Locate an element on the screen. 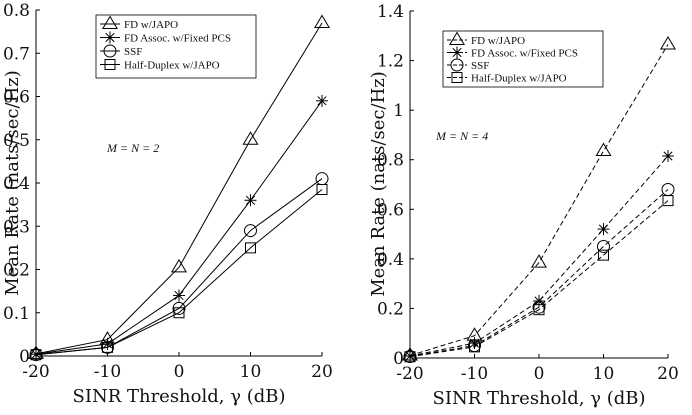  annotation-label: M = N = 2 is located at coordinates (132, 148).